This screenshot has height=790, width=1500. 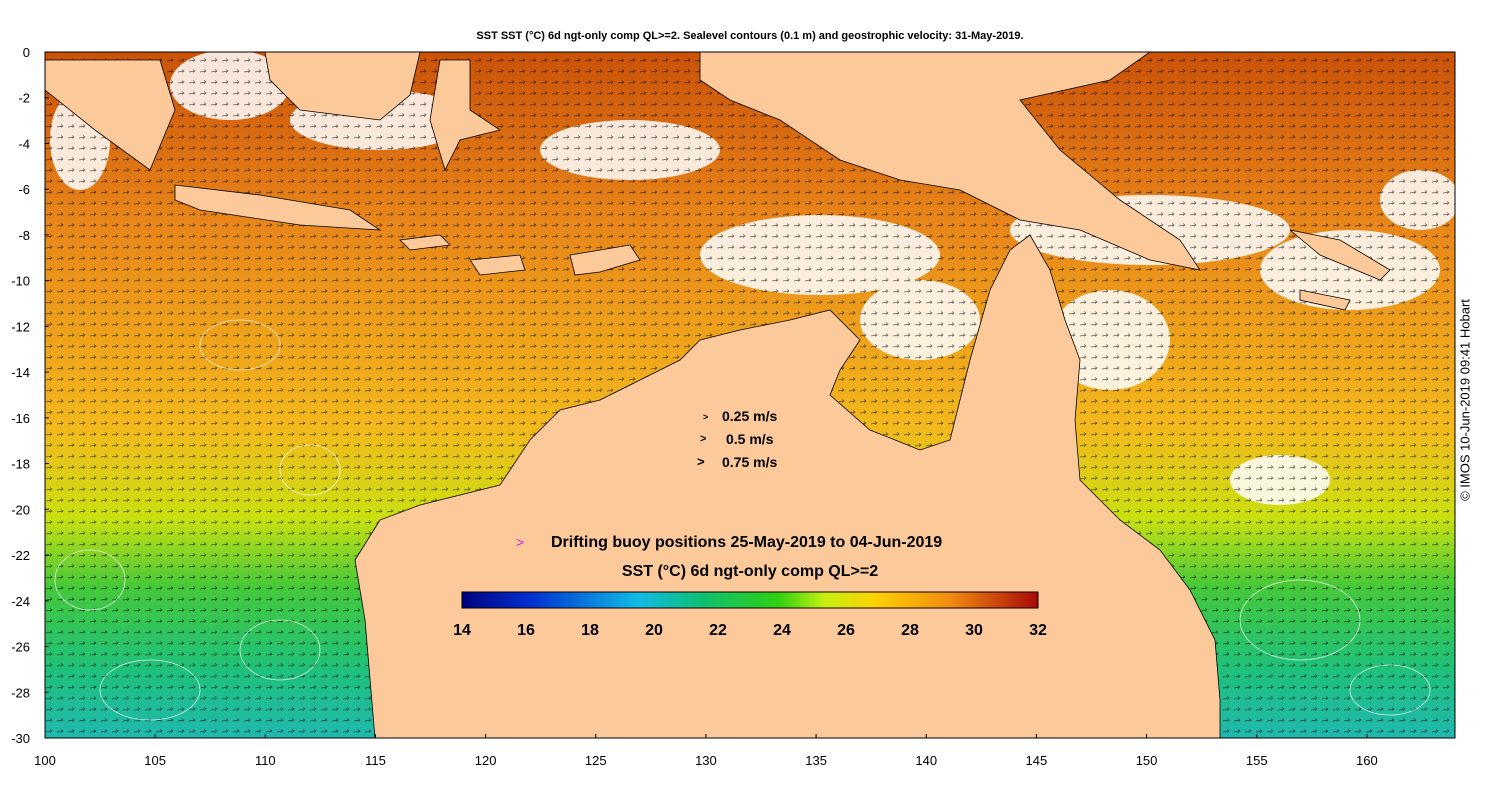 I want to click on credit-text: © IMOS 10-Jun-2019 09:41 Hobart, so click(x=1465, y=400).